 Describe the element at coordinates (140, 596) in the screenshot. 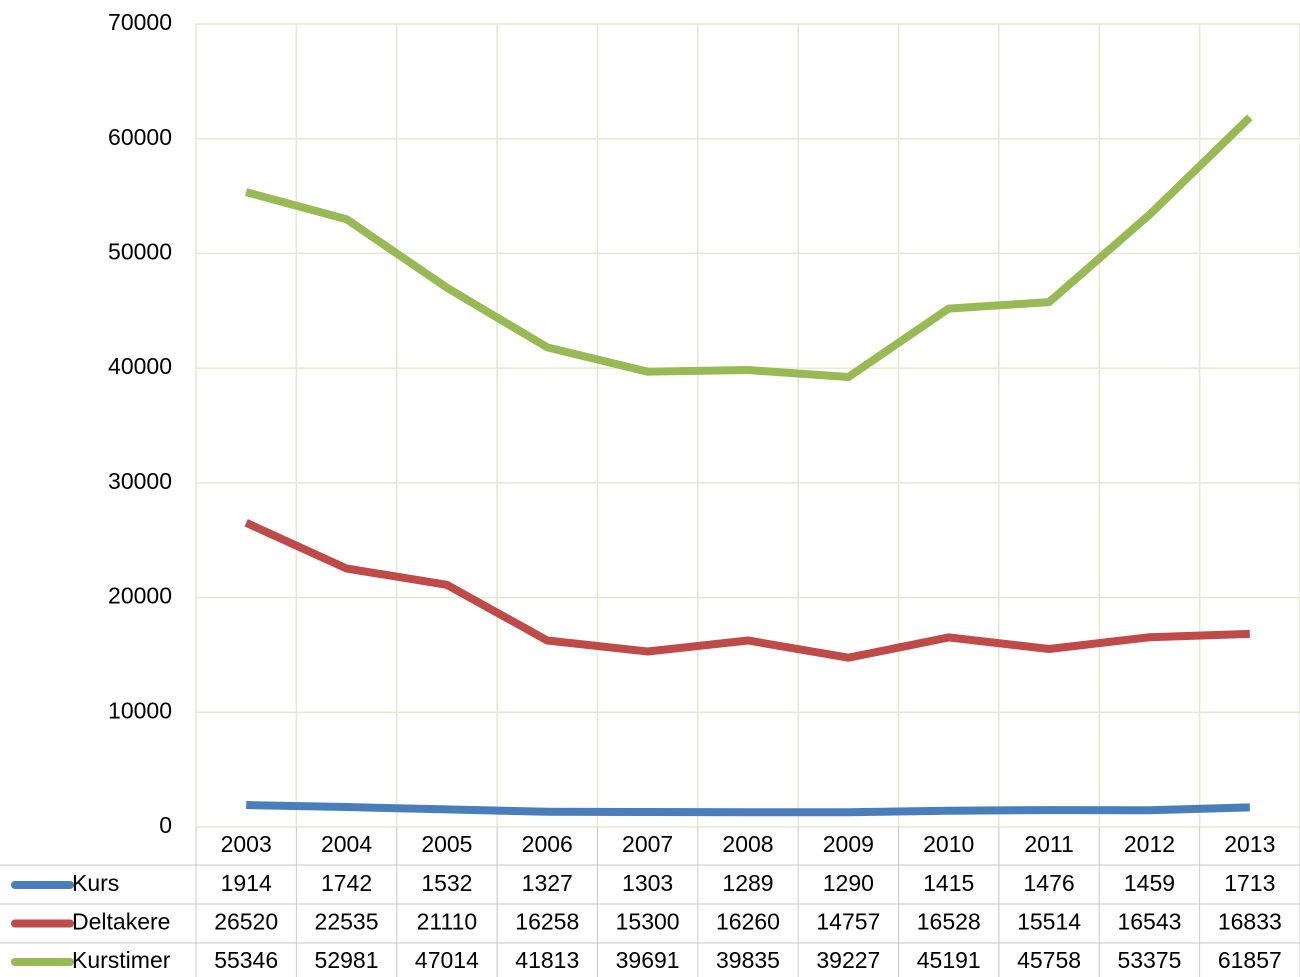

I see `y-tick-label: 20000` at that location.